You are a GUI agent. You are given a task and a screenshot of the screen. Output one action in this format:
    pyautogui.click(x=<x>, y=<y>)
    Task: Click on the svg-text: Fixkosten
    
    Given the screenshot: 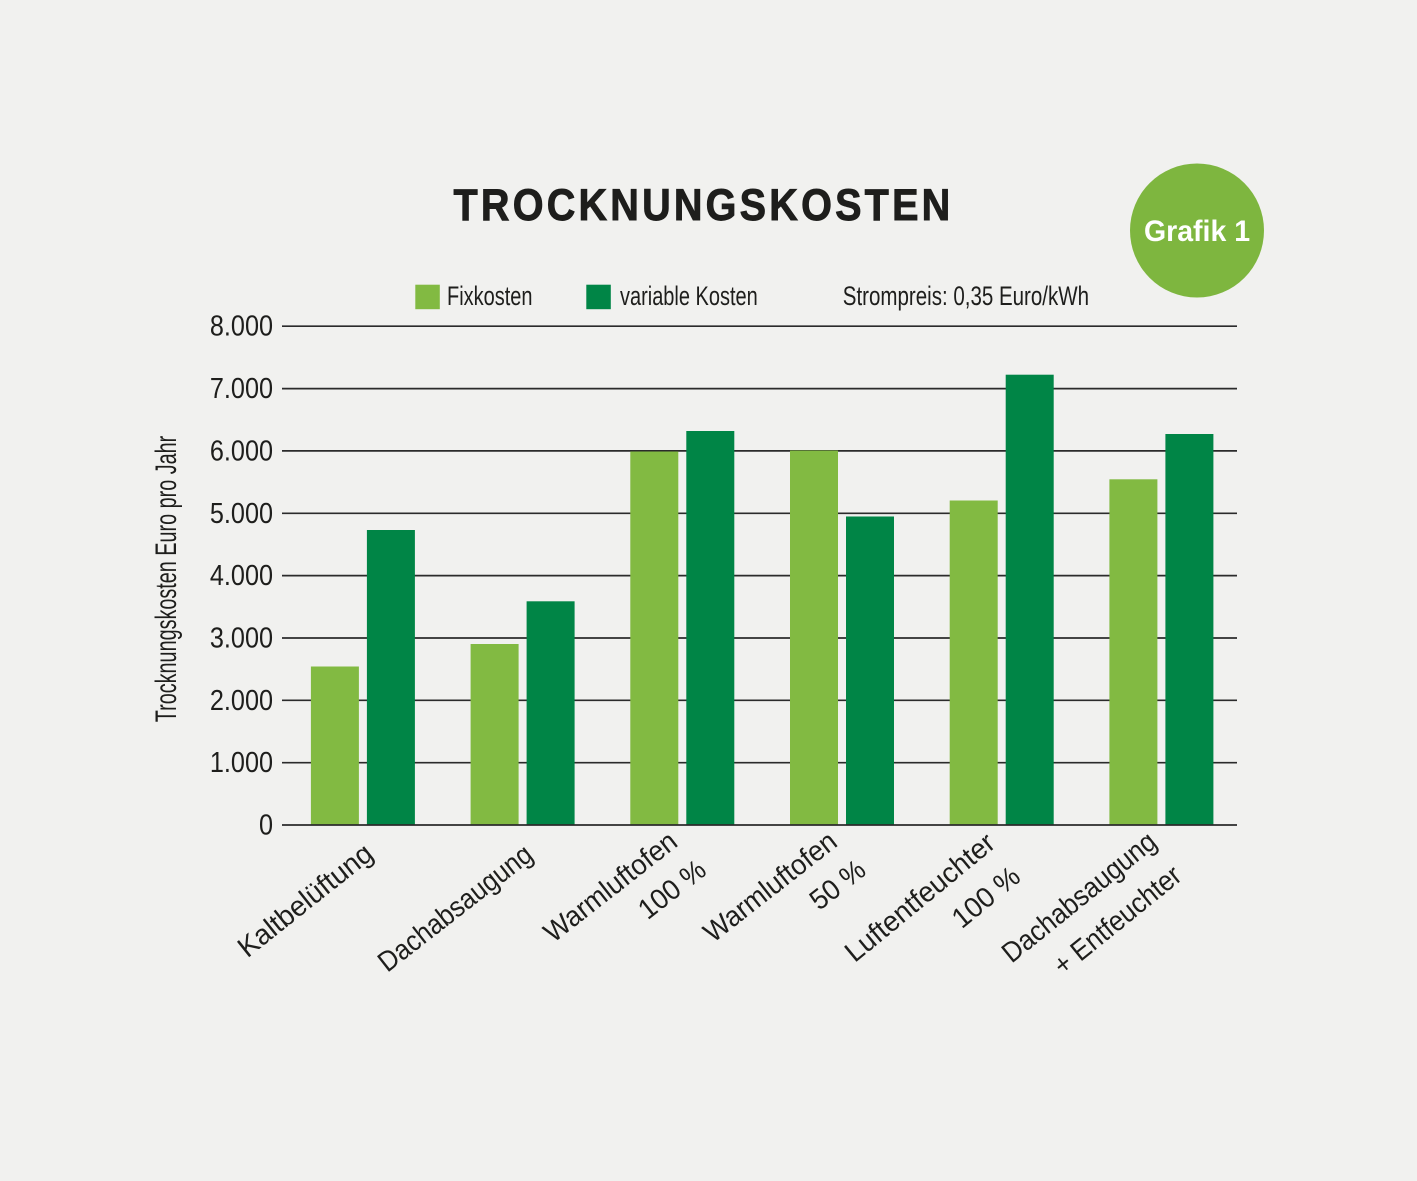 What is the action you would take?
    pyautogui.click(x=490, y=296)
    